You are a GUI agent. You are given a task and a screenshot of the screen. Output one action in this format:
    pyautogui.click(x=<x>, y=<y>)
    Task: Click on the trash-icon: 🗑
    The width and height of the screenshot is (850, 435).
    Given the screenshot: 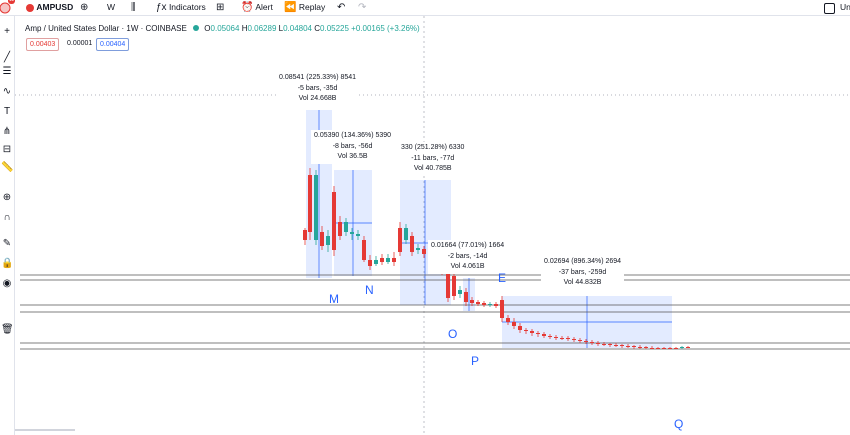 What is the action you would take?
    pyautogui.click(x=7, y=329)
    